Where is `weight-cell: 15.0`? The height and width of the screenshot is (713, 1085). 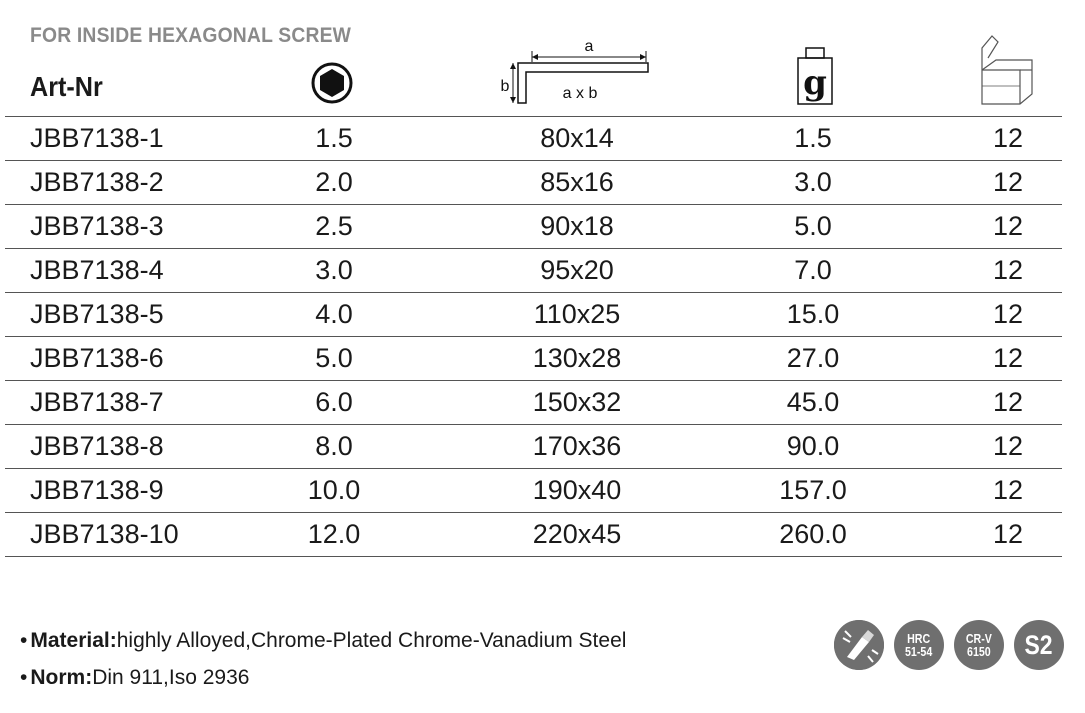 weight-cell: 15.0 is located at coordinates (813, 314).